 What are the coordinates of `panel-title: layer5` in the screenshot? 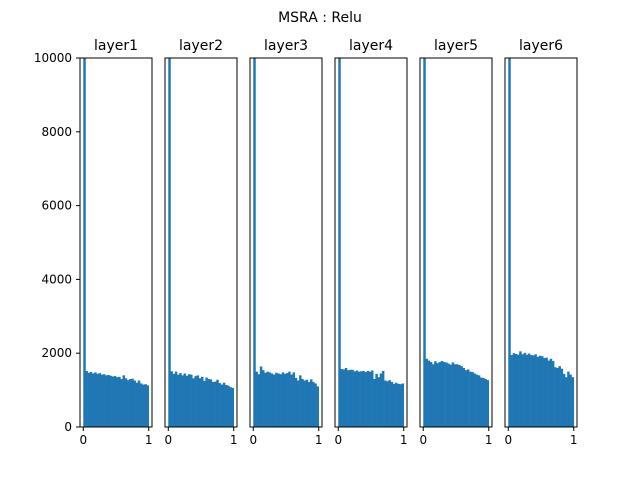 It's located at (456, 46).